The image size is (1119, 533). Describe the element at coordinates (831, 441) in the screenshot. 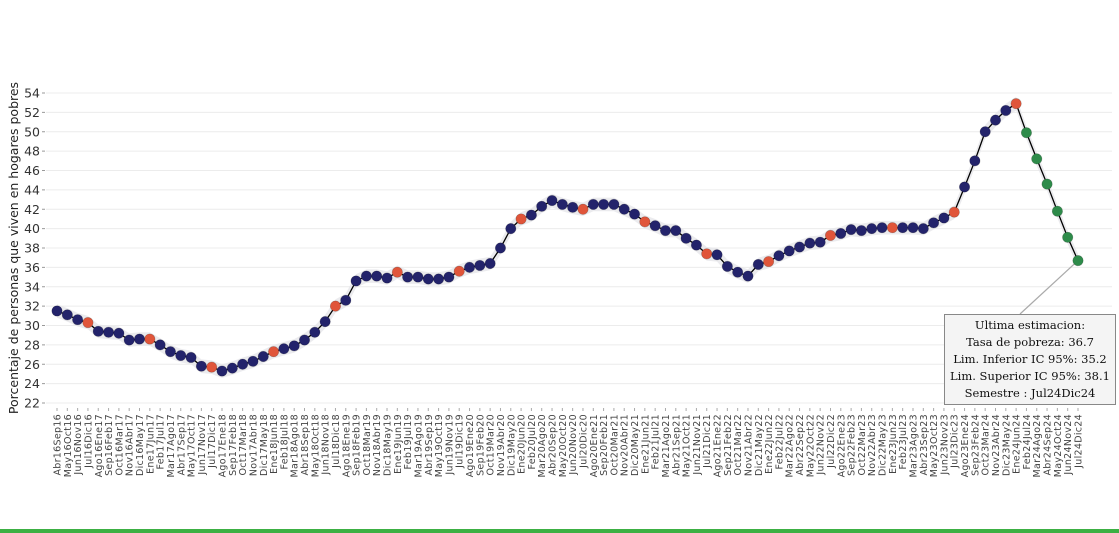

I see `x-tick-label: Jul22Dic22` at that location.